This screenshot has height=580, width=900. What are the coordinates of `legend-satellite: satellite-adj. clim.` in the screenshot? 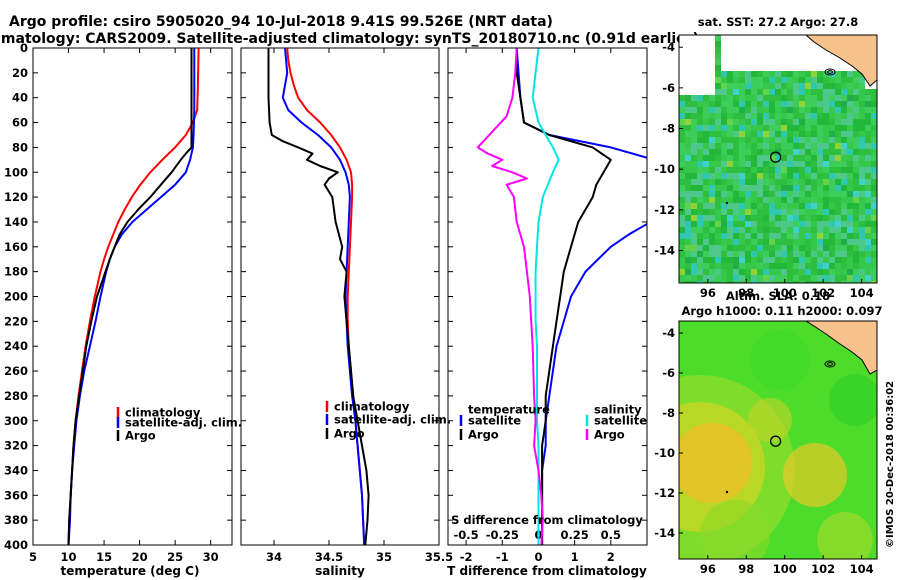 It's located at (183, 423).